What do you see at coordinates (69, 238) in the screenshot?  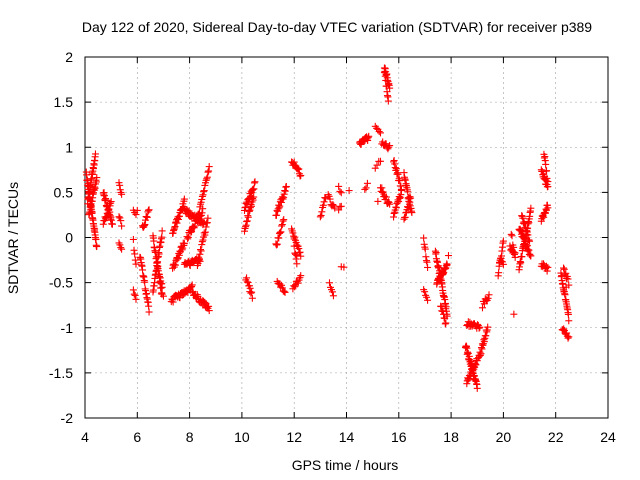 I see `y-tick-label: 0` at bounding box center [69, 238].